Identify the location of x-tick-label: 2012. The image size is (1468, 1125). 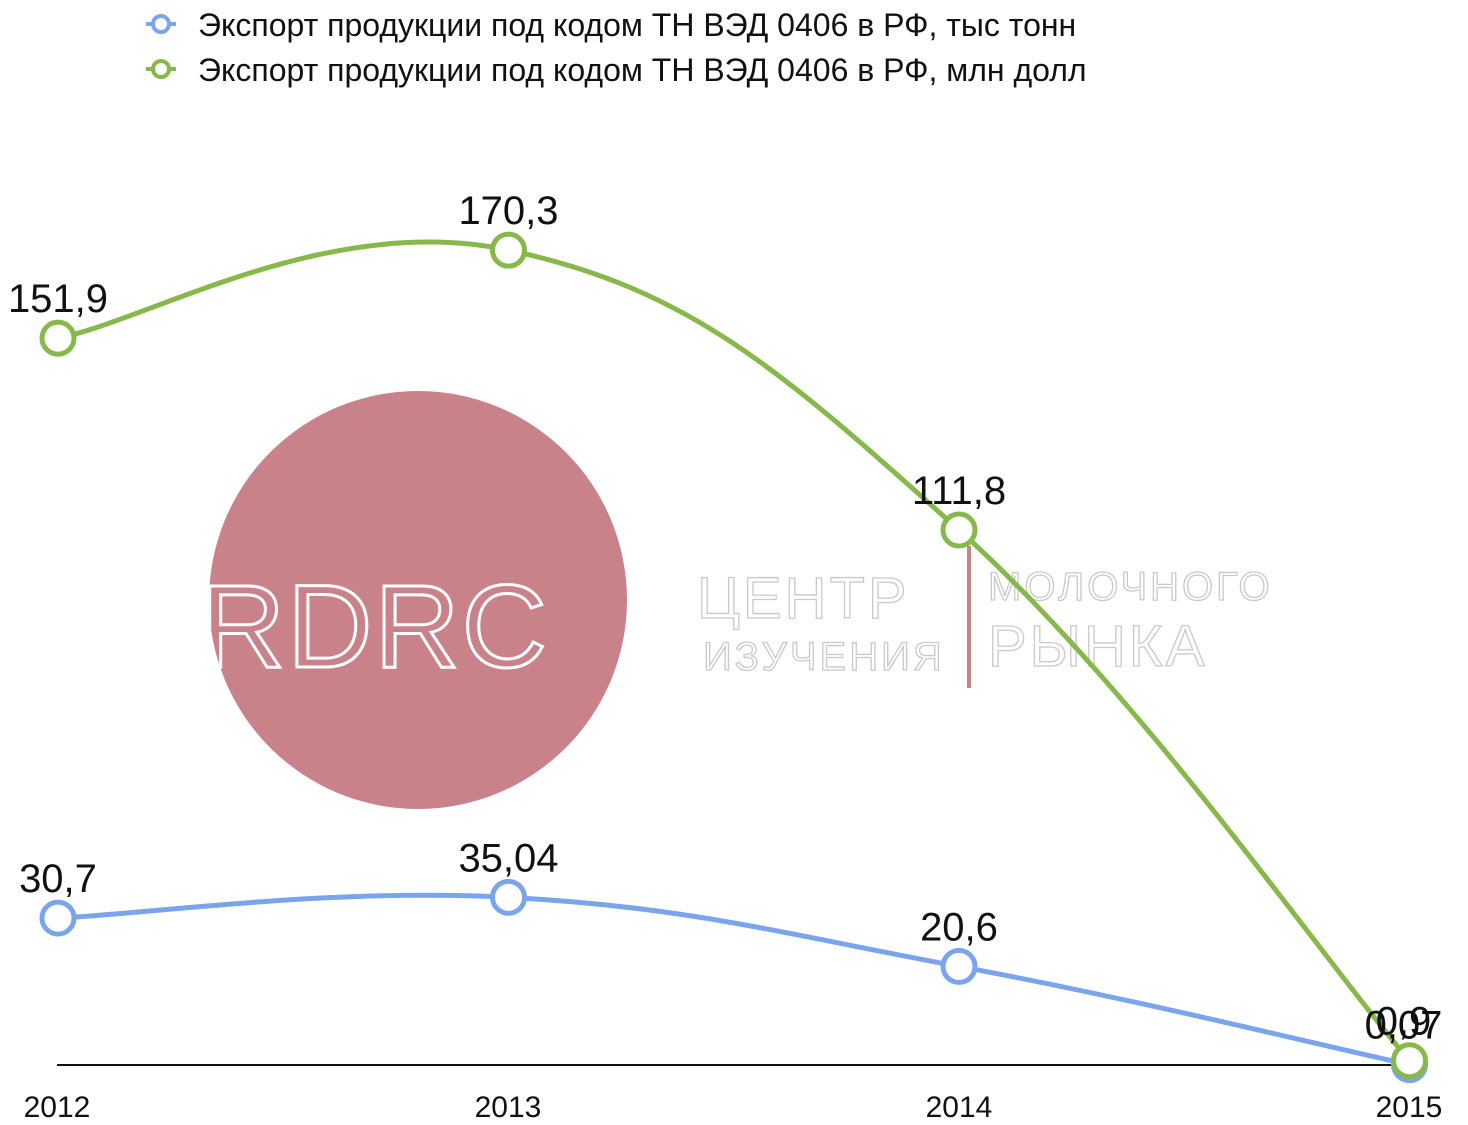
(57, 1107).